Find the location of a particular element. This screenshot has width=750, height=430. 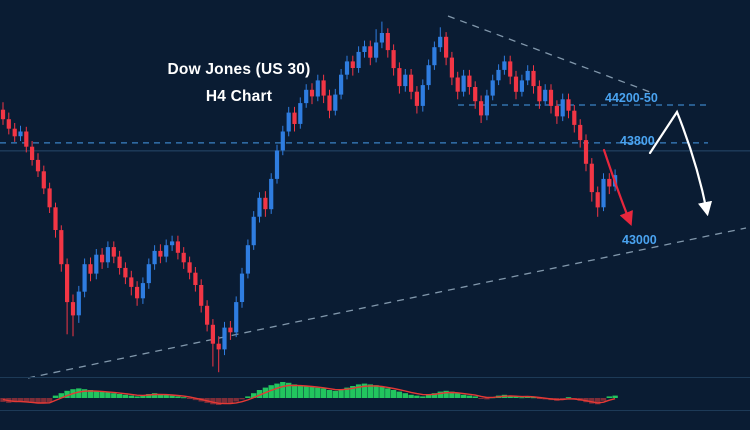

resistance-level-label: 44200-50 is located at coordinates (631, 98).